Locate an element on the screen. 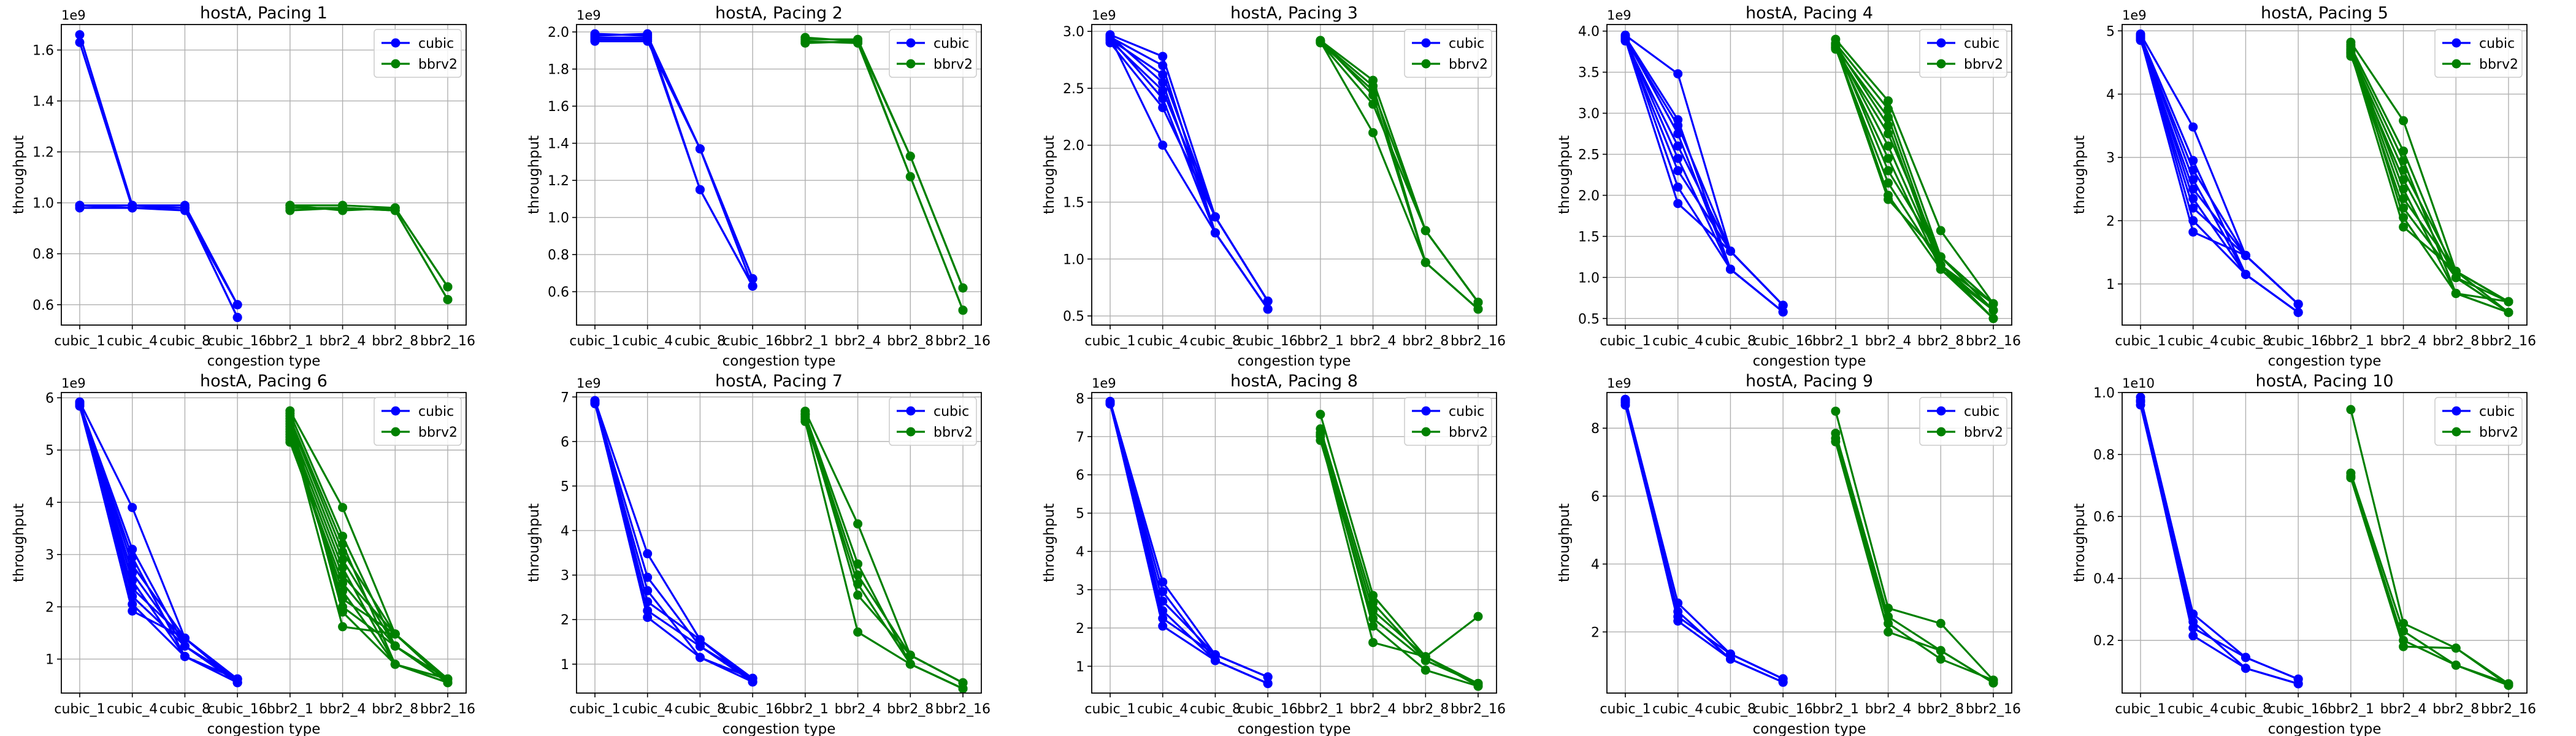 The width and height of the screenshot is (2576, 736). x-tick-label: cubic_4 is located at coordinates (1162, 341).